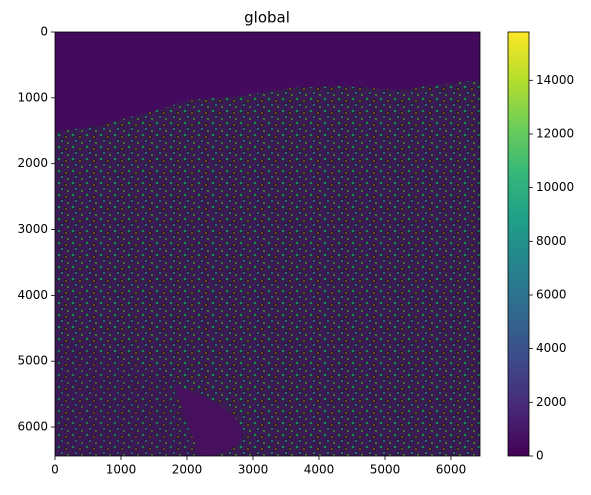 This screenshot has height=495, width=591. Describe the element at coordinates (551, 294) in the screenshot. I see `colorbar-tick-label: 6000` at that location.